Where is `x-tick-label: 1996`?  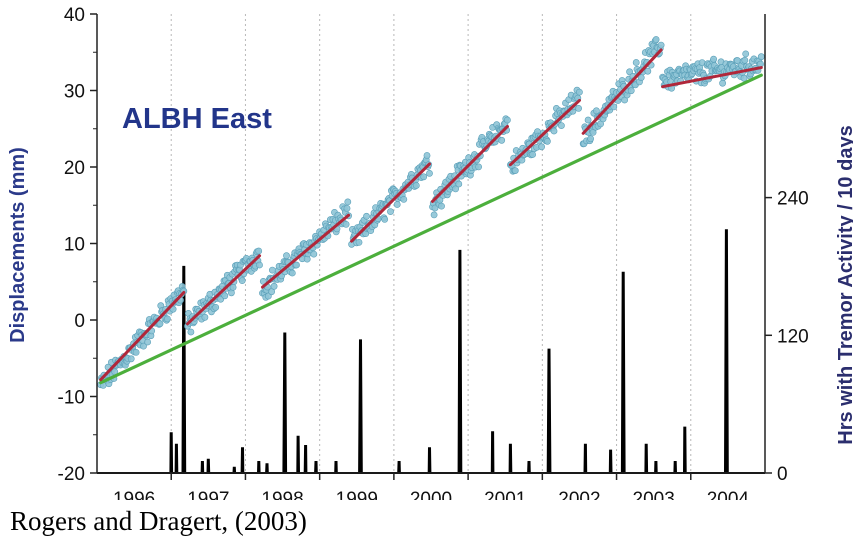 x-tick-label: 1996 is located at coordinates (134, 494).